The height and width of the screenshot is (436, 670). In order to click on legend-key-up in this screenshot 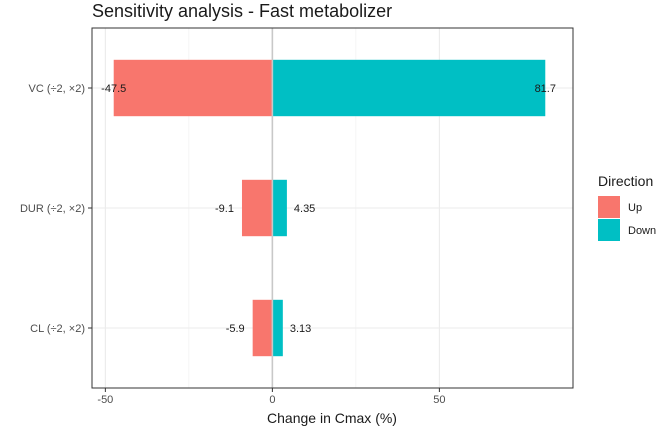, I will do `click(609, 207)`.